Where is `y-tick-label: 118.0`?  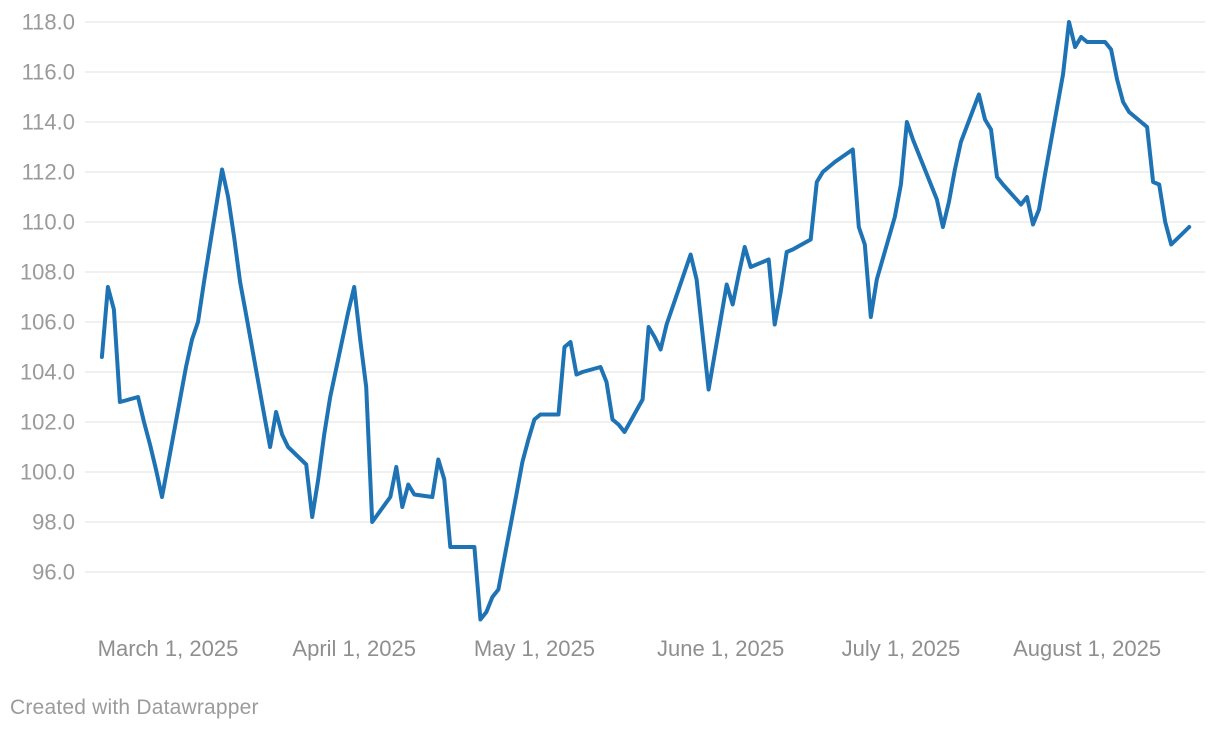 y-tick-label: 118.0 is located at coordinates (48, 22).